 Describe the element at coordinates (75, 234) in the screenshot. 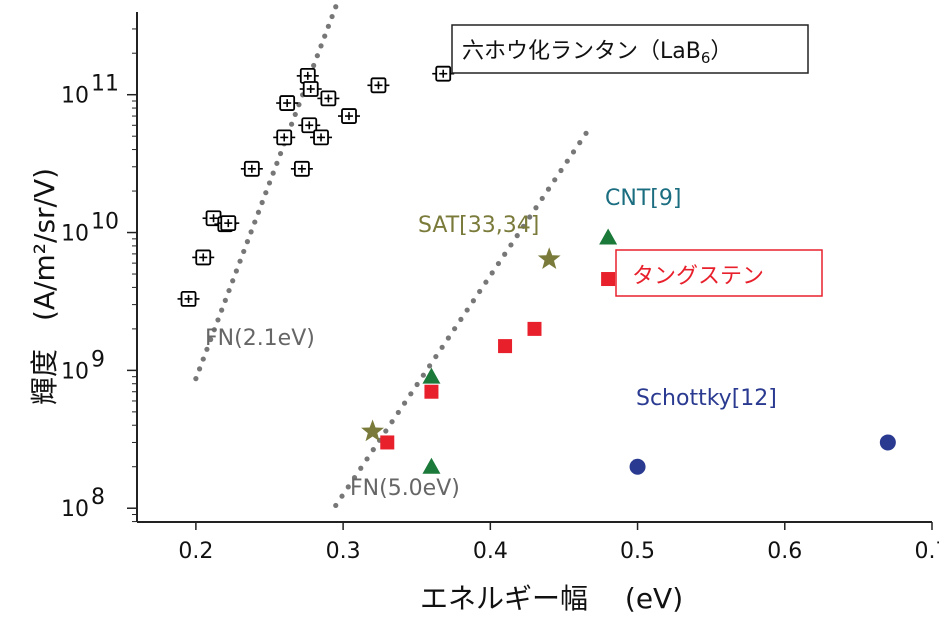

I see `y-tick-label-2: 10` at that location.